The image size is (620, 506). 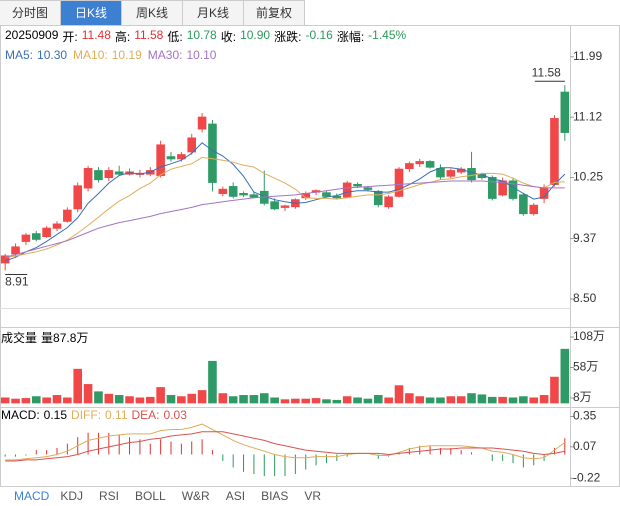 I want to click on indicator-line, so click(x=285, y=442).